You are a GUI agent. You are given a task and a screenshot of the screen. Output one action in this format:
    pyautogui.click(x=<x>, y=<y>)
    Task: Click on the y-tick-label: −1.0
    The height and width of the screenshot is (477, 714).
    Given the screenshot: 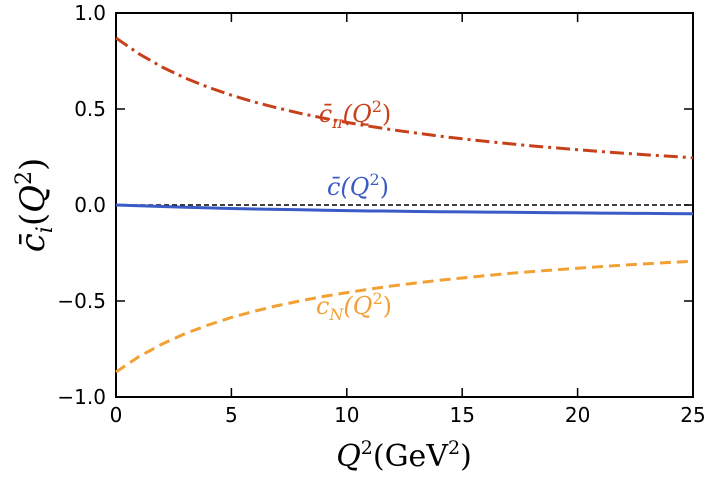 What is the action you would take?
    pyautogui.click(x=81, y=397)
    